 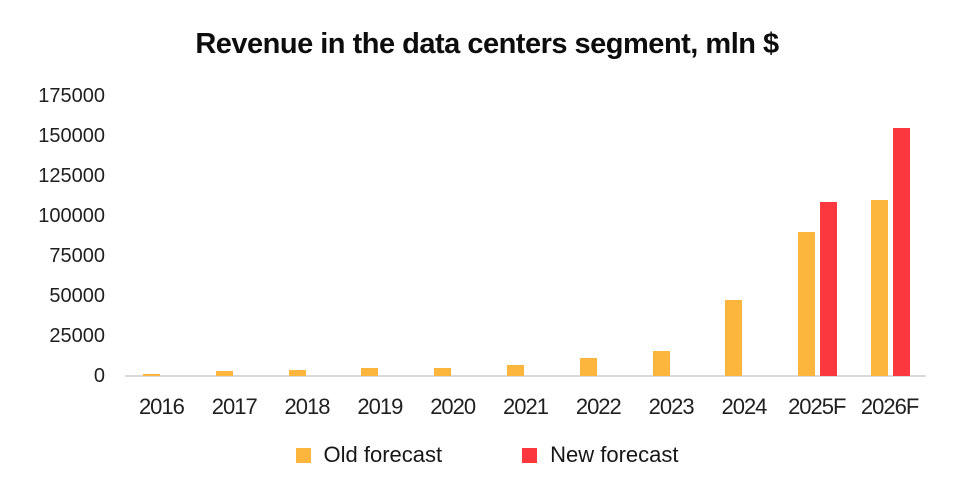 I want to click on bar-2020-old-forecast, so click(x=443, y=372).